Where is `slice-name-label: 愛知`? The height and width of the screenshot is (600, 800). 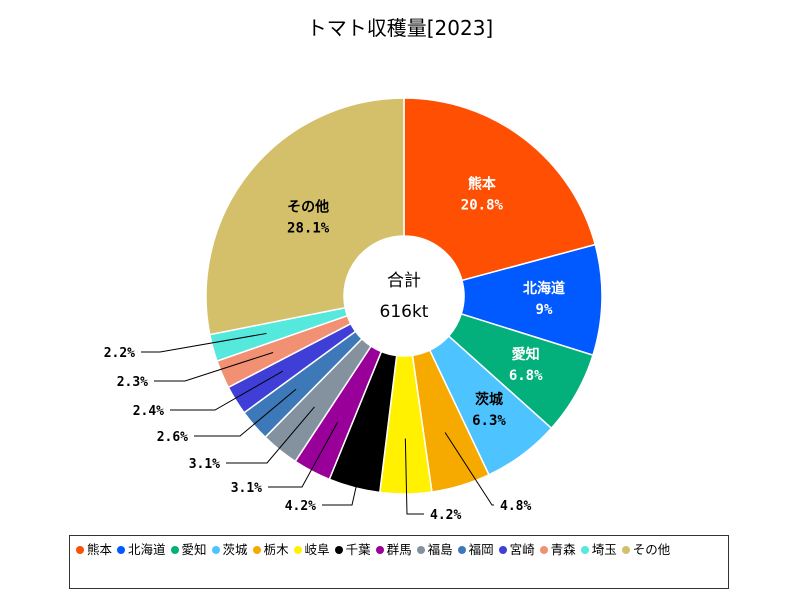
slice-name-label: 愛知 is located at coordinates (526, 354).